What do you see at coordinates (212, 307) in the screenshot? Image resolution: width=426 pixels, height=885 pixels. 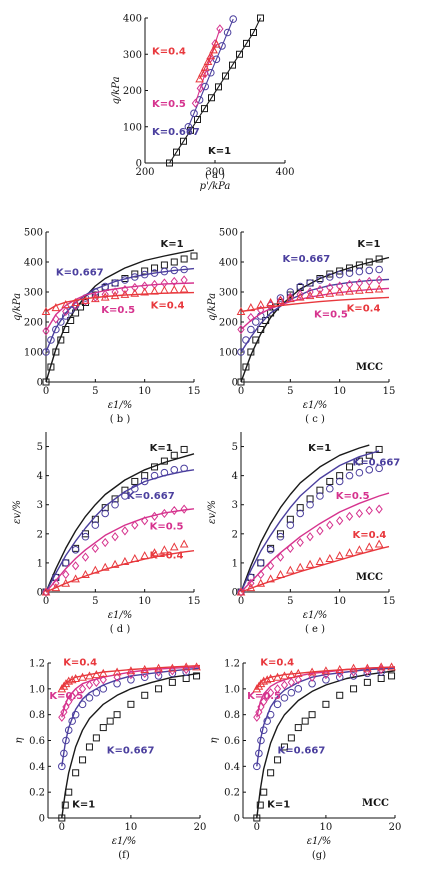 I see `y-axis-label: q/kPa` at bounding box center [212, 307].